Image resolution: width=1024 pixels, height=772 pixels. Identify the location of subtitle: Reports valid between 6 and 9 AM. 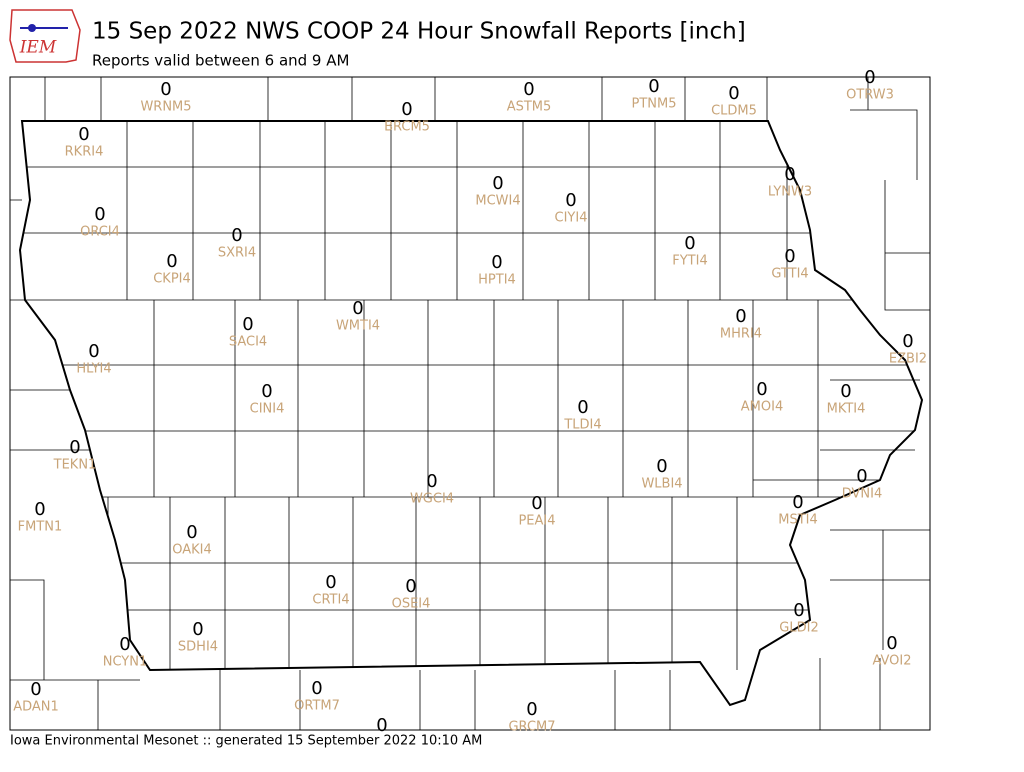
(220, 61).